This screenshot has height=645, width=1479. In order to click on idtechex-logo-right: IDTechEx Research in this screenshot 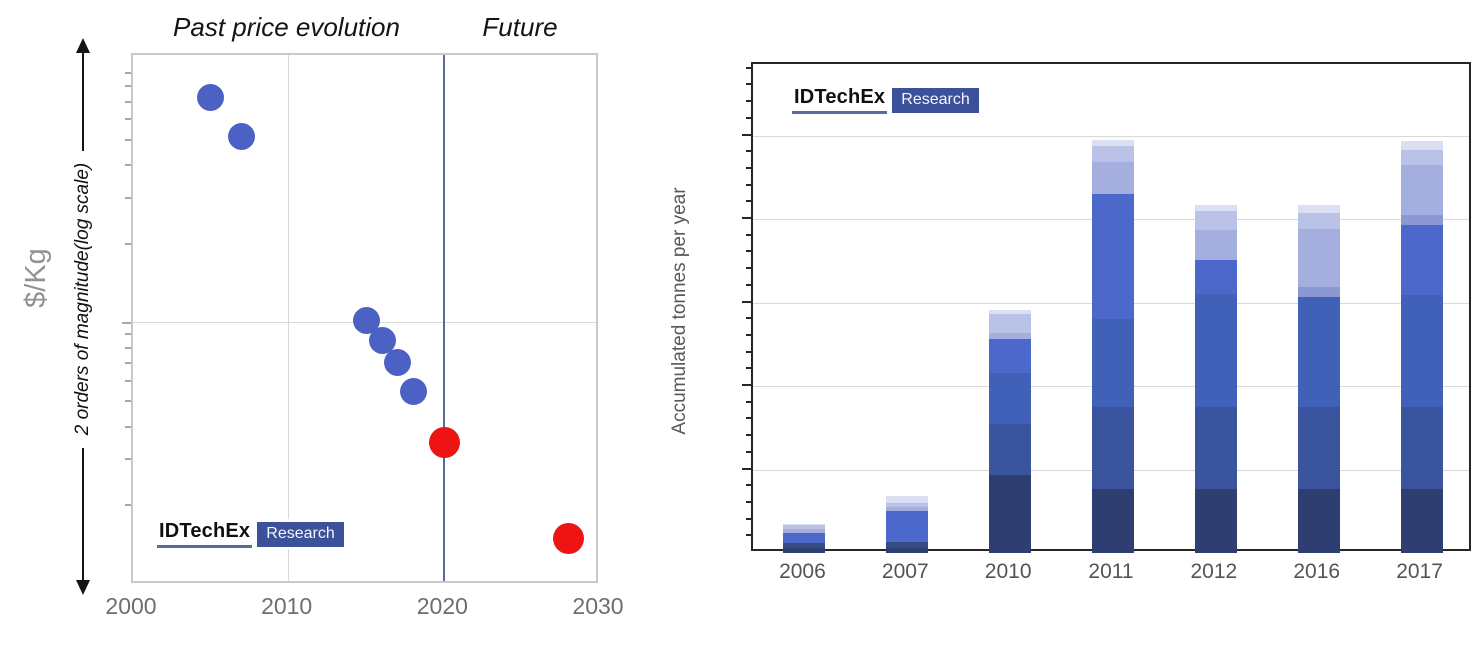, I will do `click(885, 100)`.